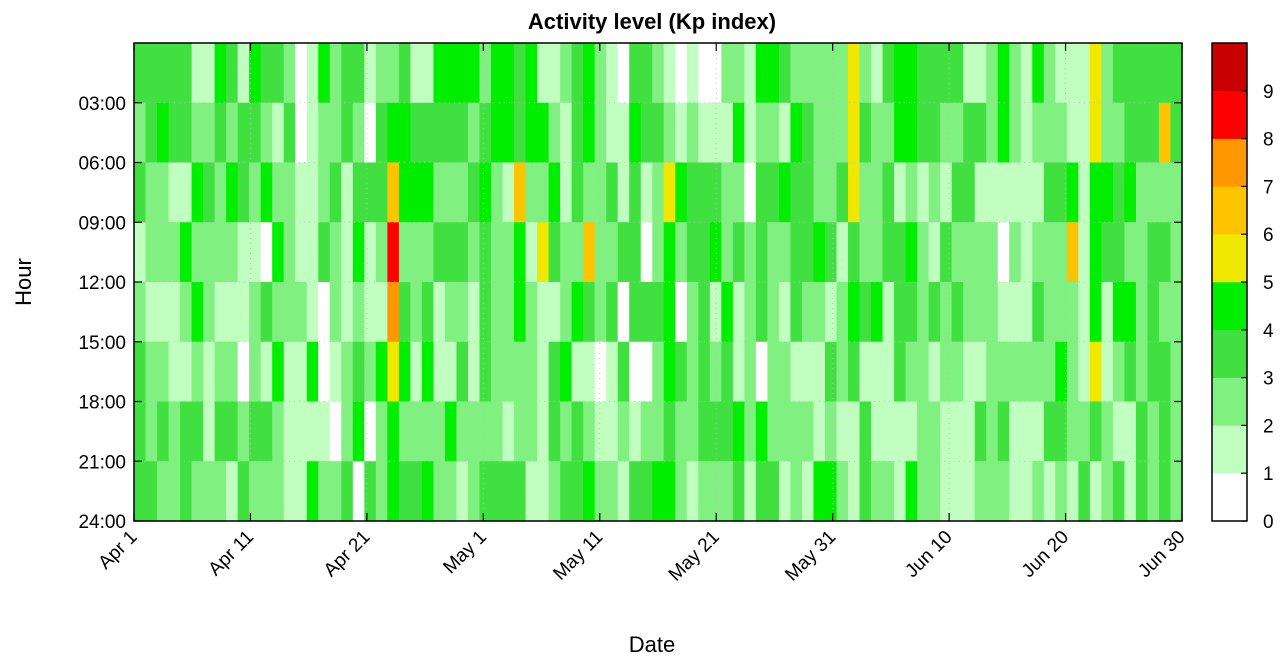  I want to click on x-tick-label: May 11, so click(578, 556).